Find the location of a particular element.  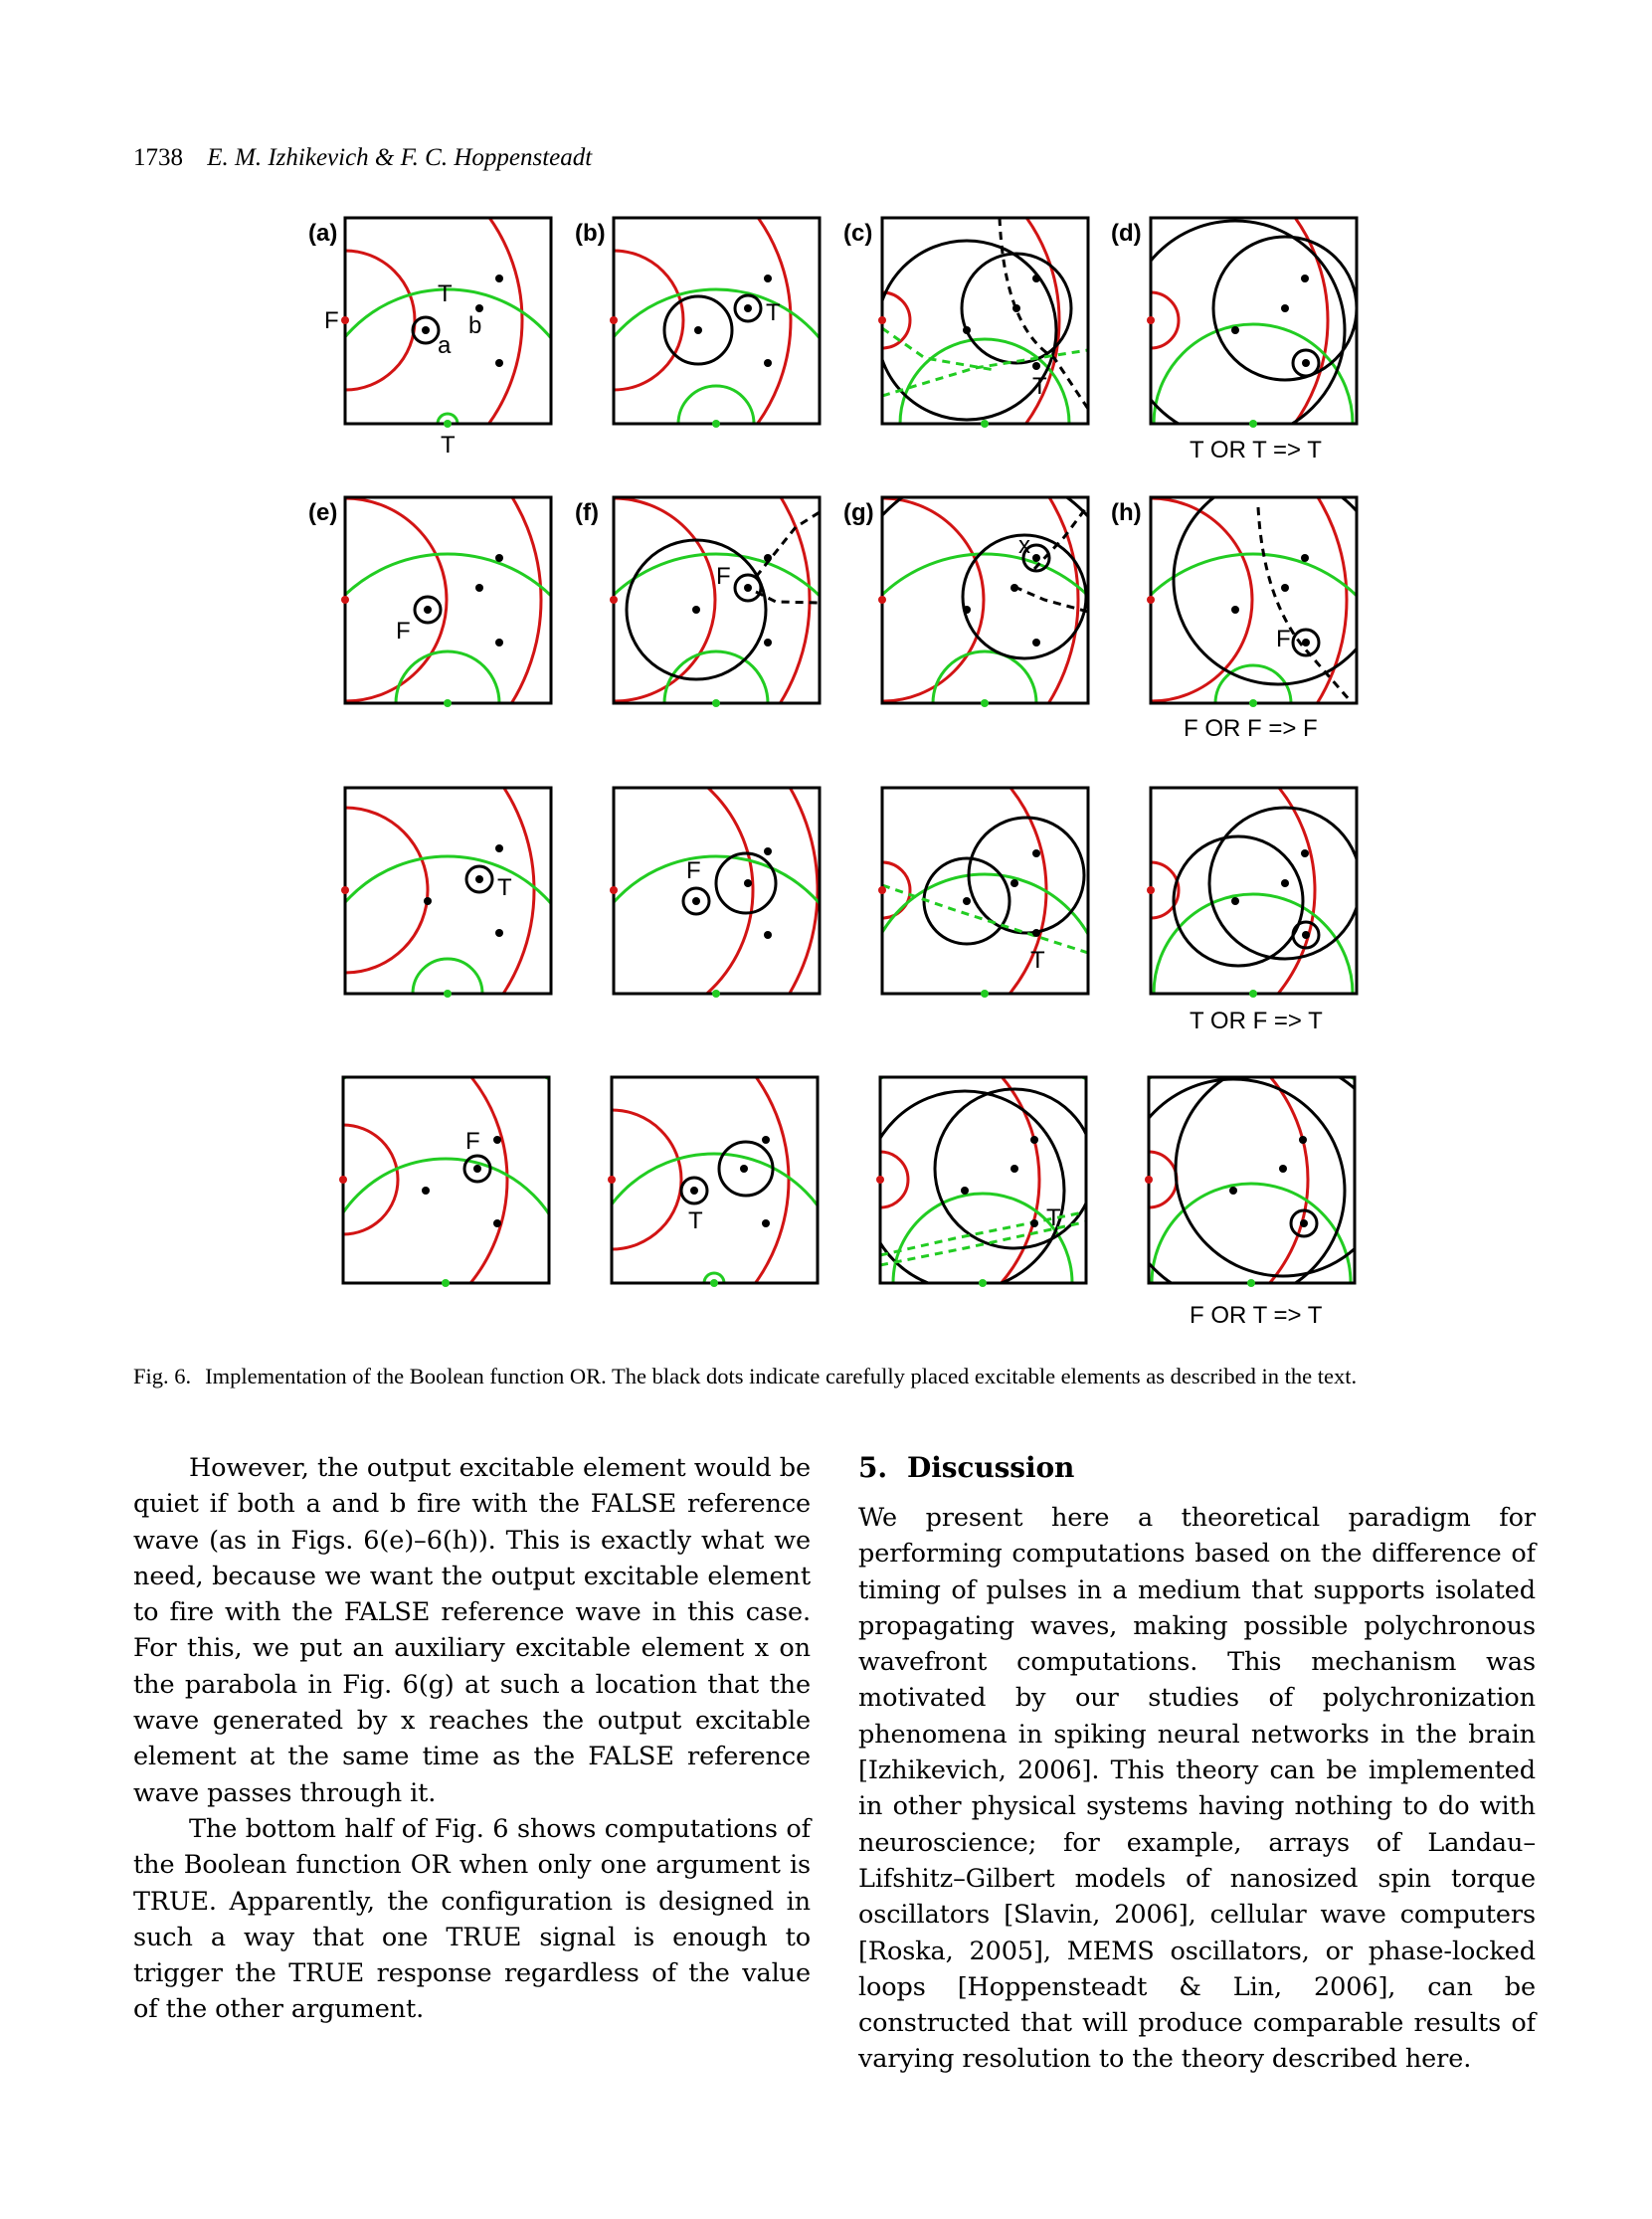

panel-frame is located at coordinates (448, 321).